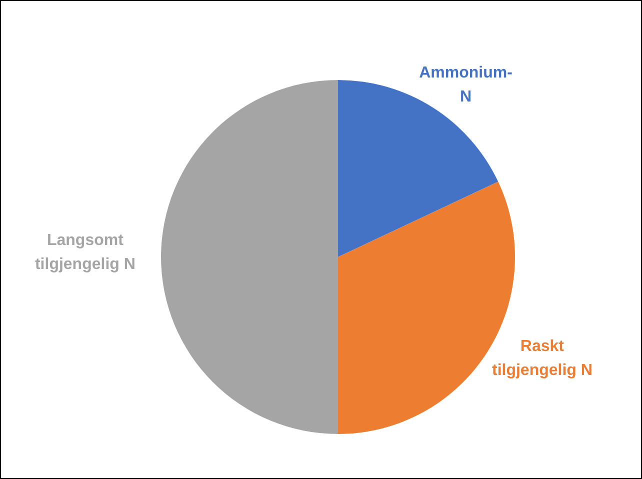  I want to click on slice-label: Langsomt tilgjengelig N, so click(85, 252).